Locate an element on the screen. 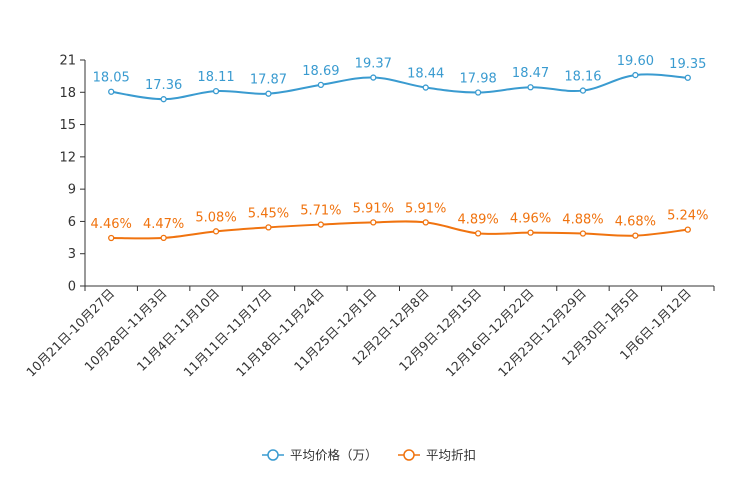 This screenshot has width=744, height=496. legend-item-1: 平均折扣 is located at coordinates (437, 455).